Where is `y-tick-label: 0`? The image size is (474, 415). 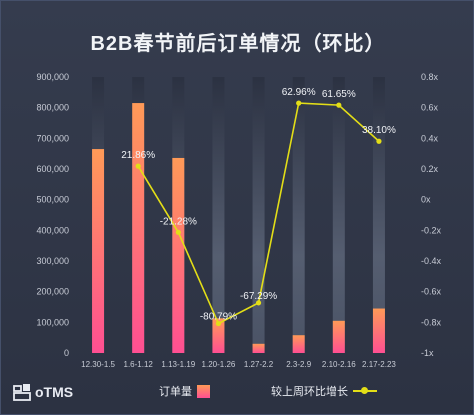
y-tick-label: 0 is located at coordinates (66, 353).